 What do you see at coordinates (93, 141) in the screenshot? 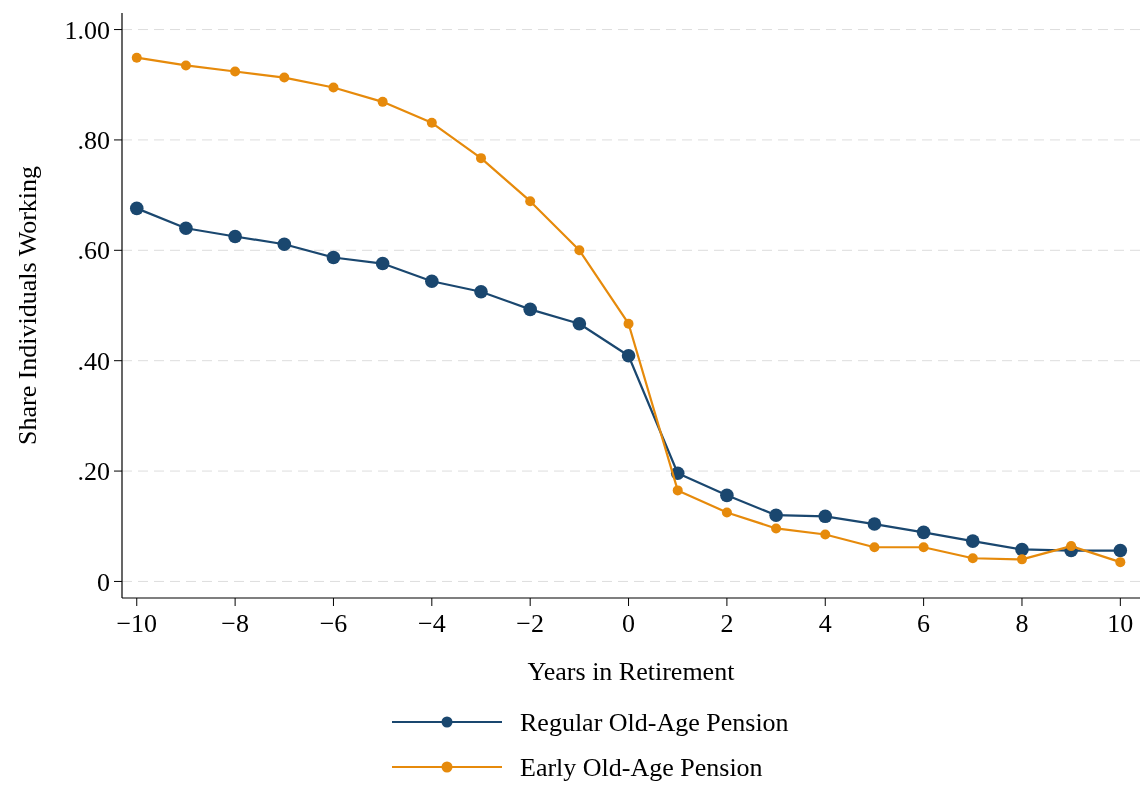
I see `y-tick-label: .80` at bounding box center [93, 141].